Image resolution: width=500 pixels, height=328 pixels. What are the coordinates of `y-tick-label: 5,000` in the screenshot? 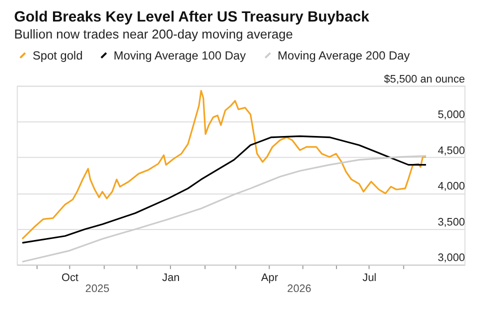 It's located at (451, 115).